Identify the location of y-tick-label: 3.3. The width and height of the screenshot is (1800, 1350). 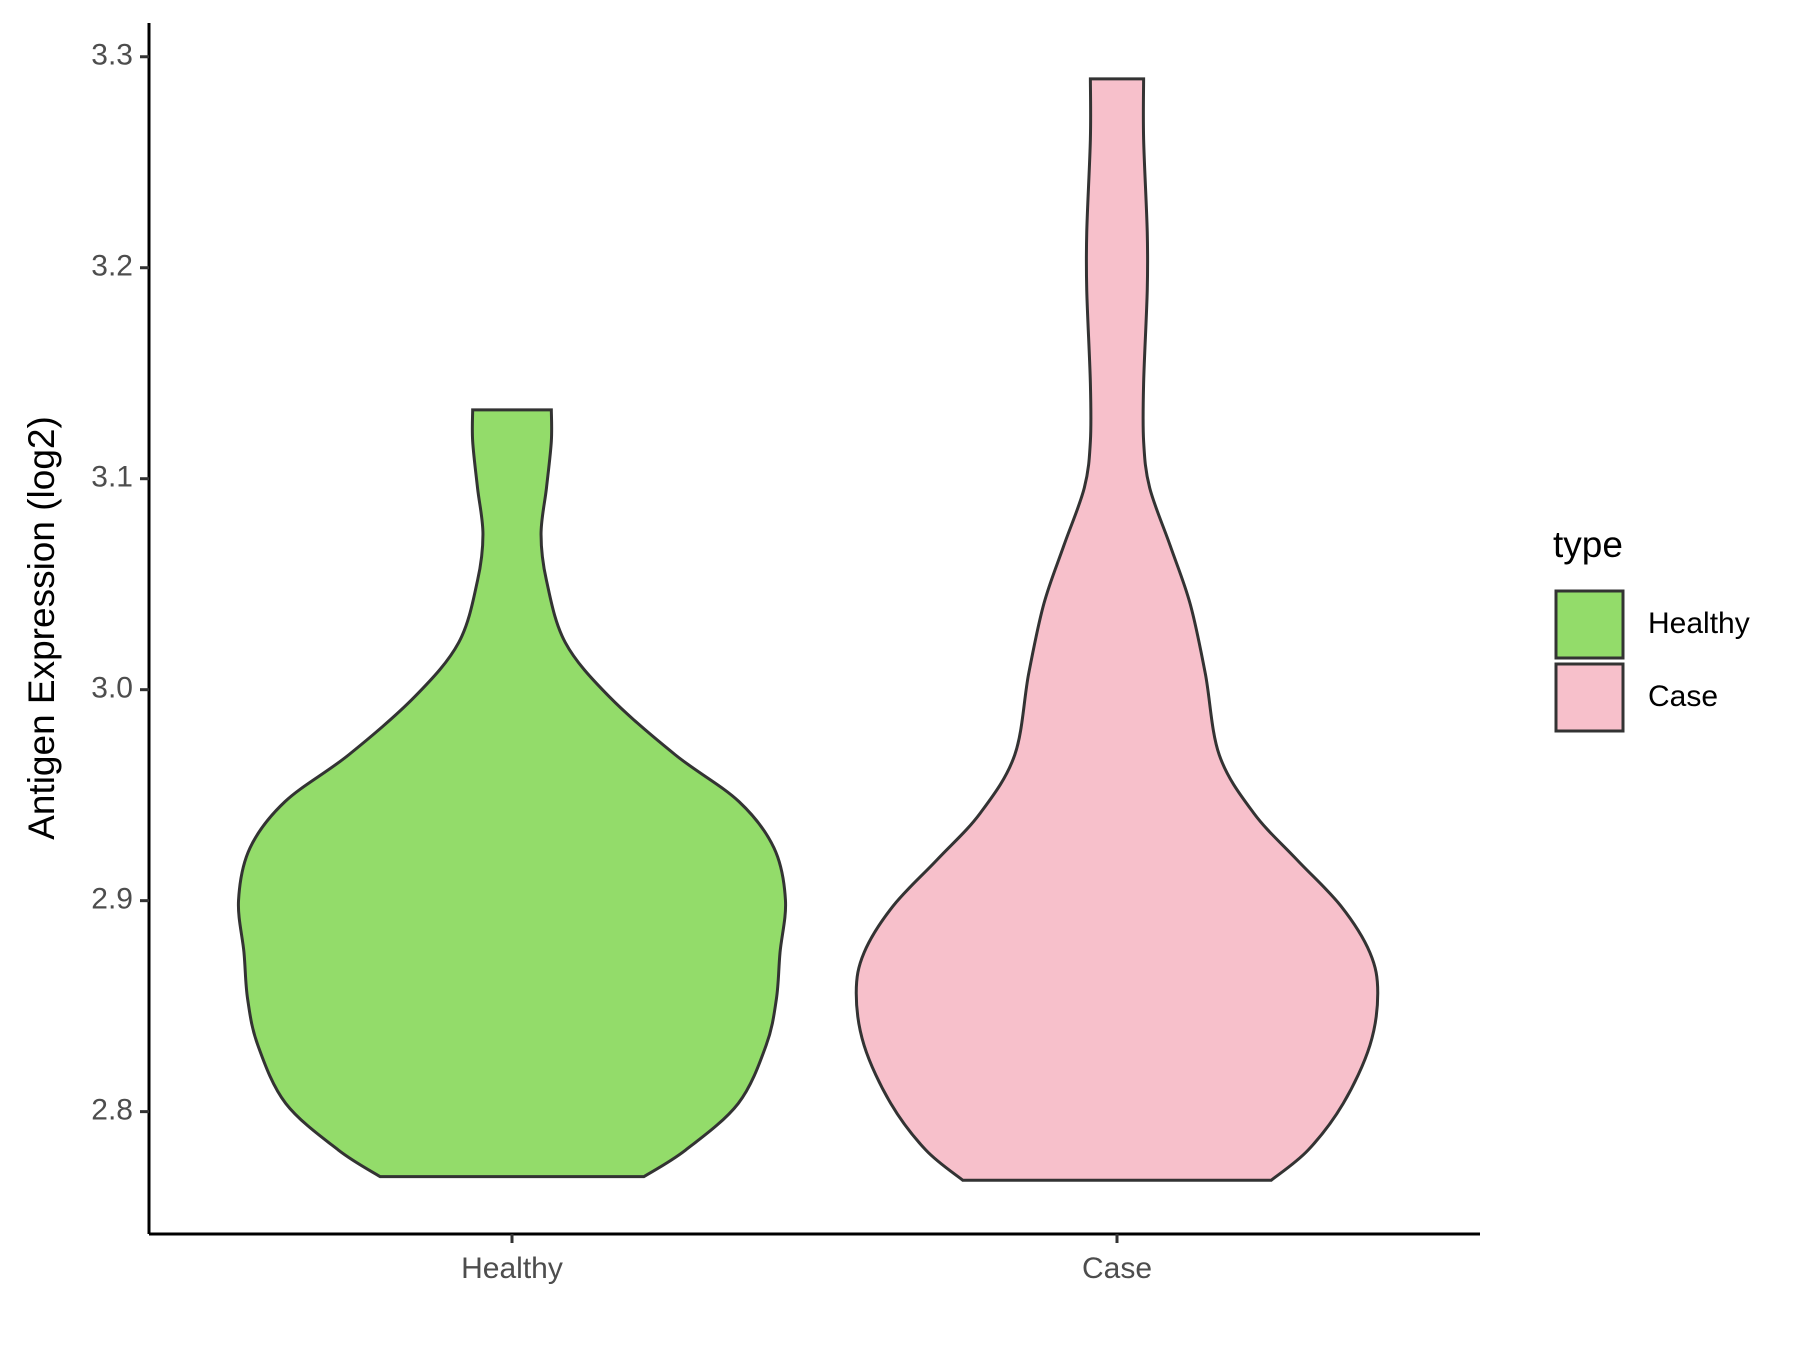
(112, 55).